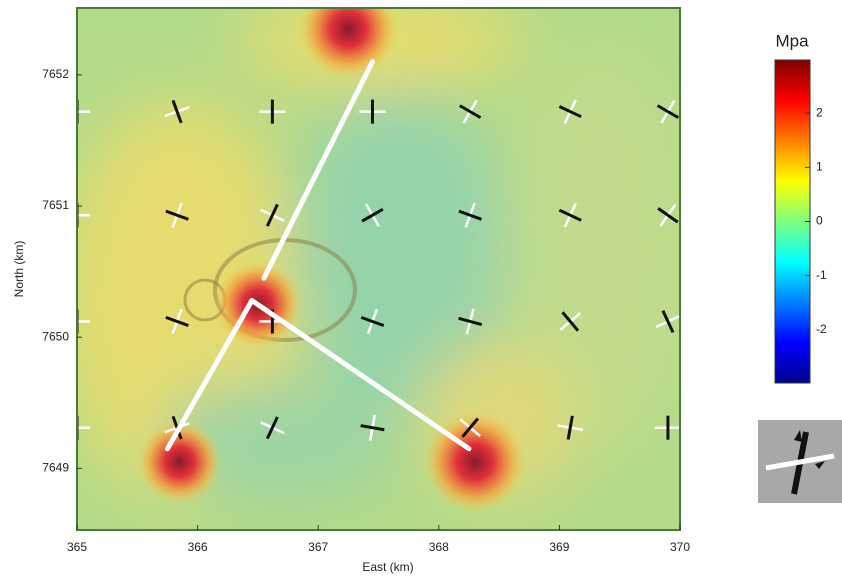 The image size is (842, 581). Describe the element at coordinates (559, 547) in the screenshot. I see `x-tick-label: 369` at that location.